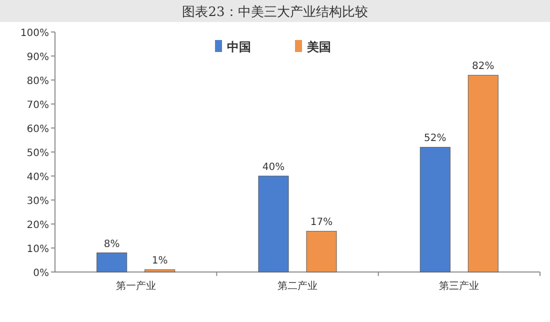 This screenshot has width=550, height=322. Describe the element at coordinates (34, 33) in the screenshot. I see `y-tick-label: 100%` at that location.